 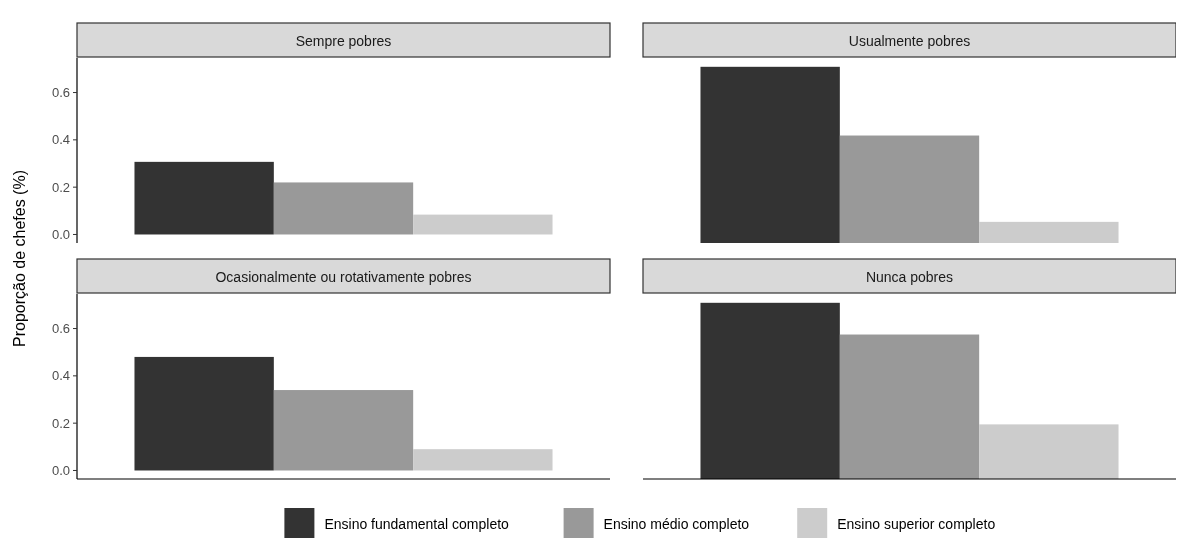 What do you see at coordinates (909, 276) in the screenshot?
I see `chart-title: Nunca pobres` at bounding box center [909, 276].